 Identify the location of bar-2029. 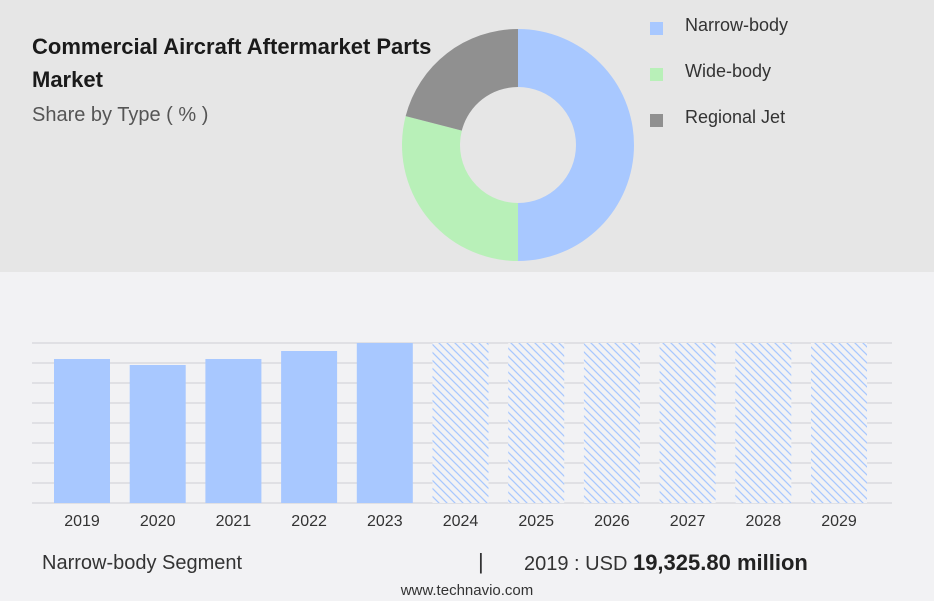
(839, 423).